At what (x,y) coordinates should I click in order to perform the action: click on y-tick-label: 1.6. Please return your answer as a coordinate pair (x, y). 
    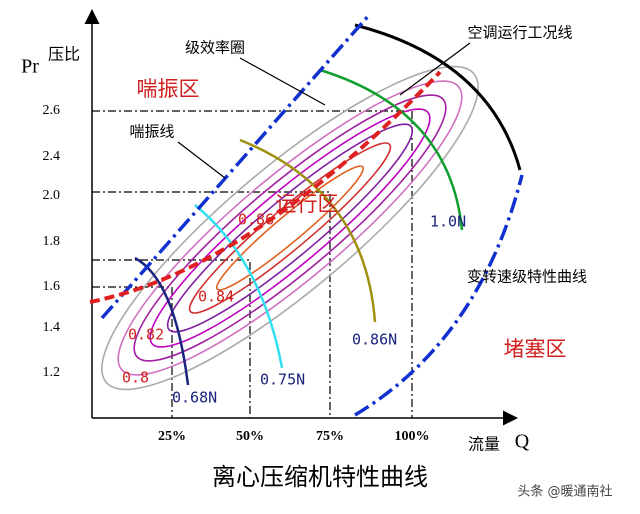
    Looking at the image, I should click on (52, 286).